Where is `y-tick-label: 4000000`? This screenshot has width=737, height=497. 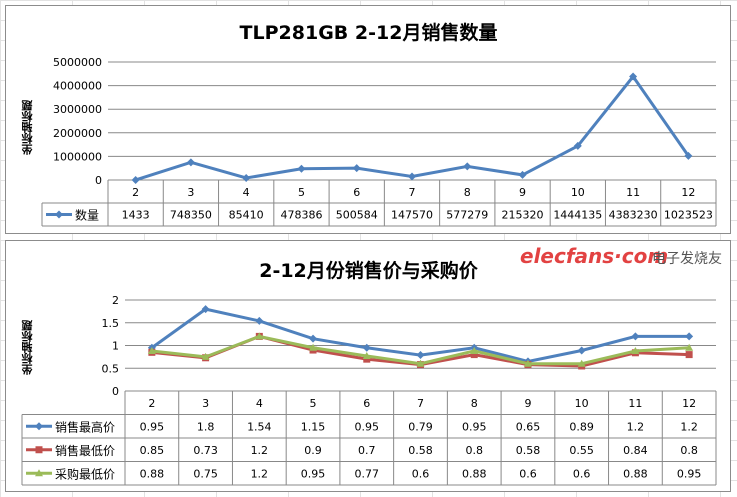
y-tick-label: 4000000 is located at coordinates (77, 86).